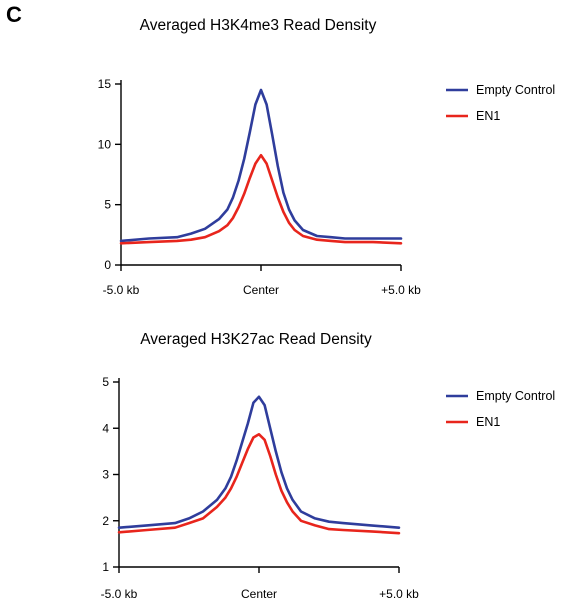 This screenshot has width=571, height=606. Describe the element at coordinates (105, 428) in the screenshot. I see `y-tick-label: 4` at that location.